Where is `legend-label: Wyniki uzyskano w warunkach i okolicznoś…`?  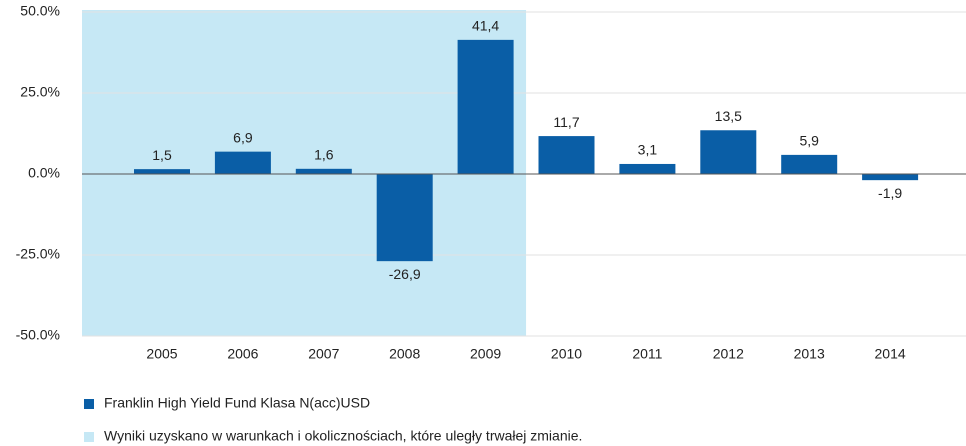
legend-label: Wyniki uzyskano w warunkach i okolicznoś… is located at coordinates (343, 436).